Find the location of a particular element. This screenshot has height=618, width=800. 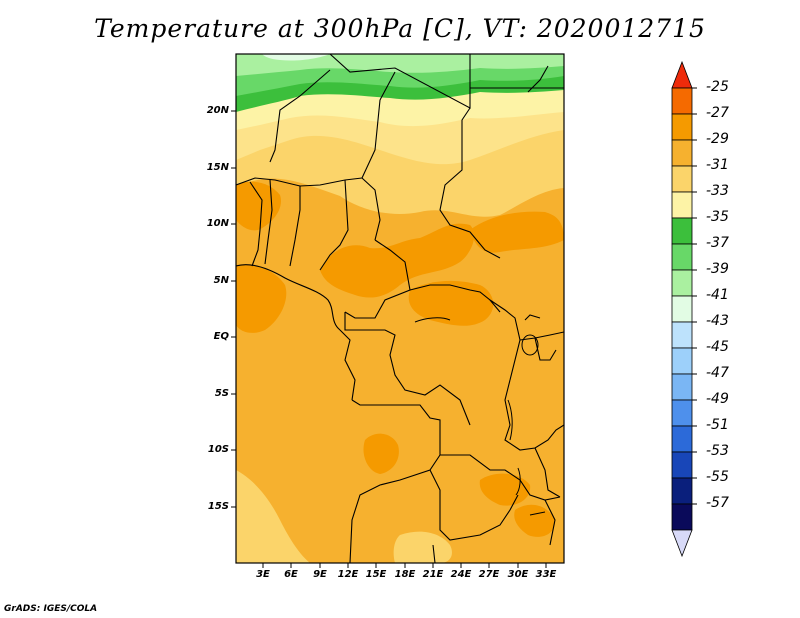

lon-label-3e: 3E is located at coordinates (263, 574).